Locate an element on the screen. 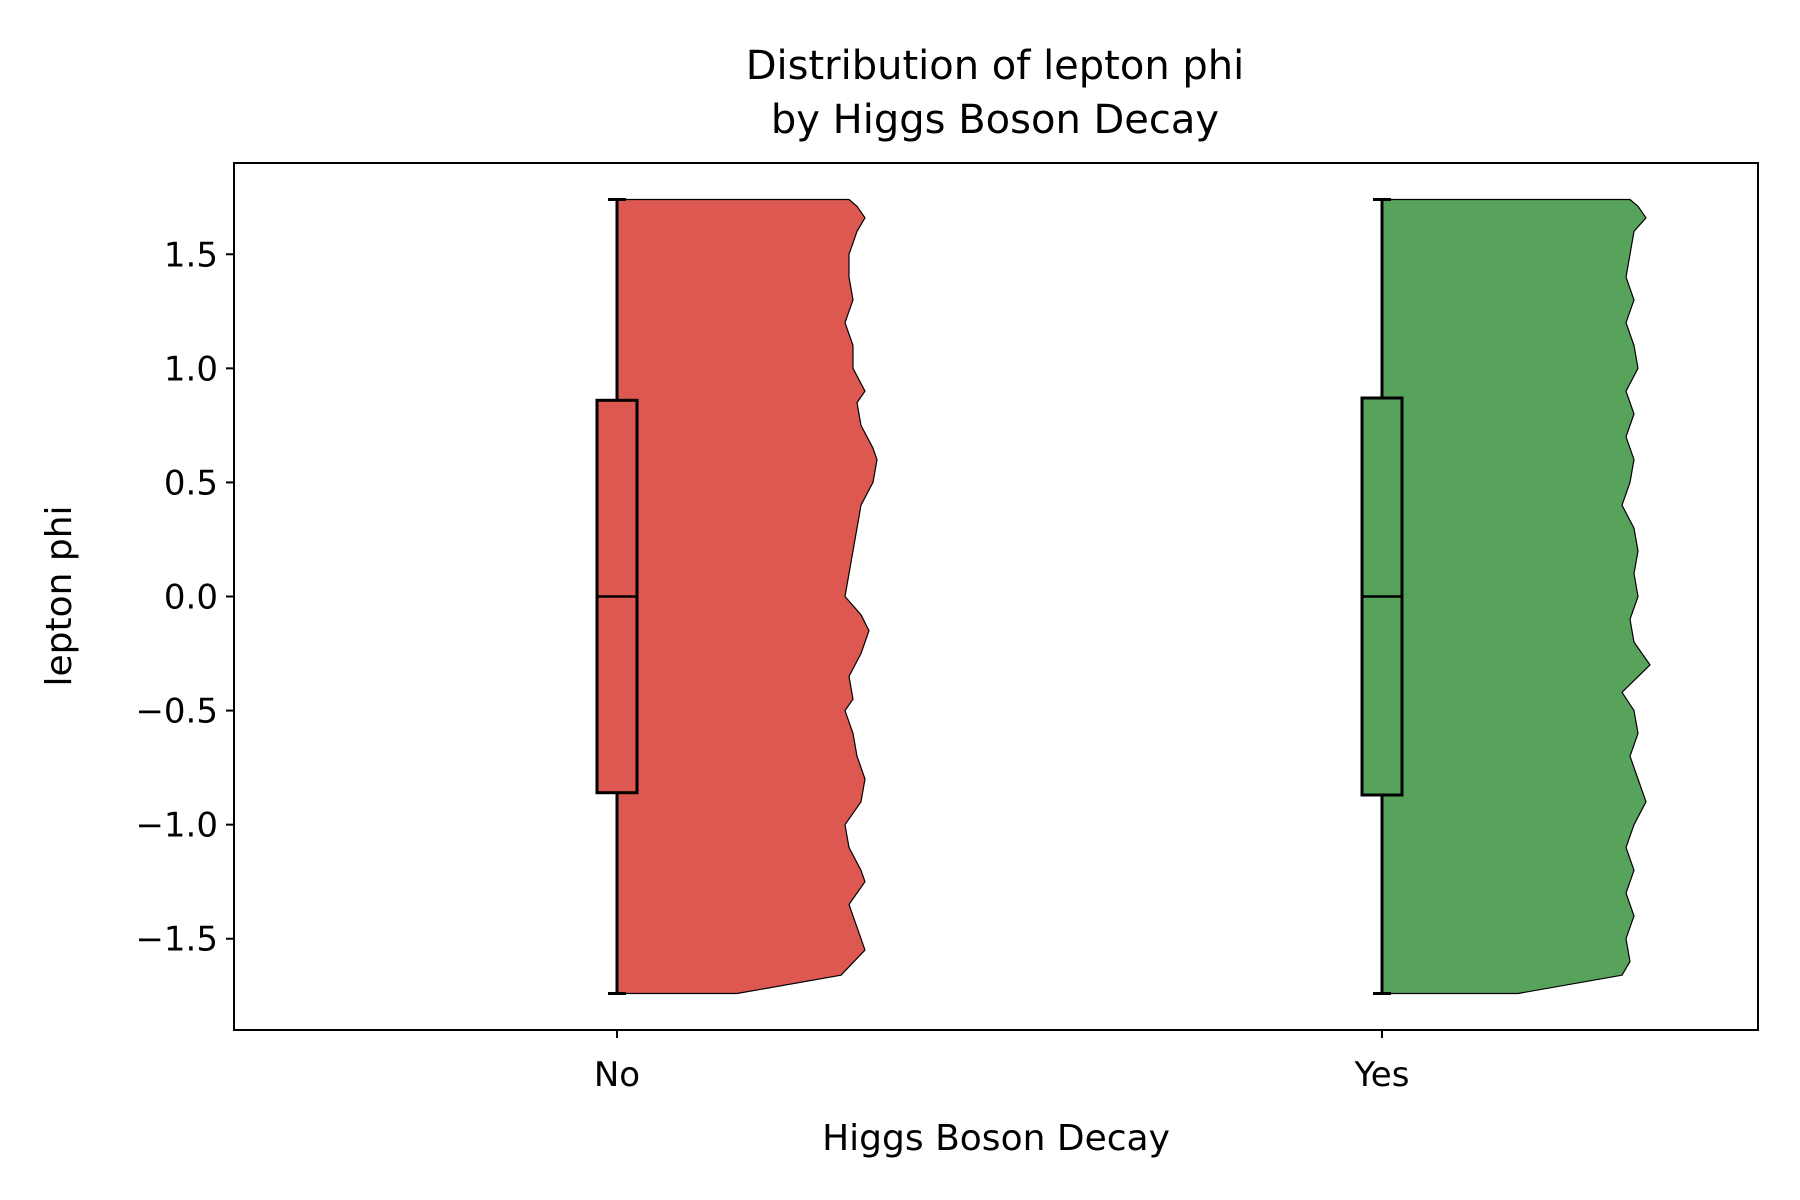  violin-group-no is located at coordinates (736, 596).